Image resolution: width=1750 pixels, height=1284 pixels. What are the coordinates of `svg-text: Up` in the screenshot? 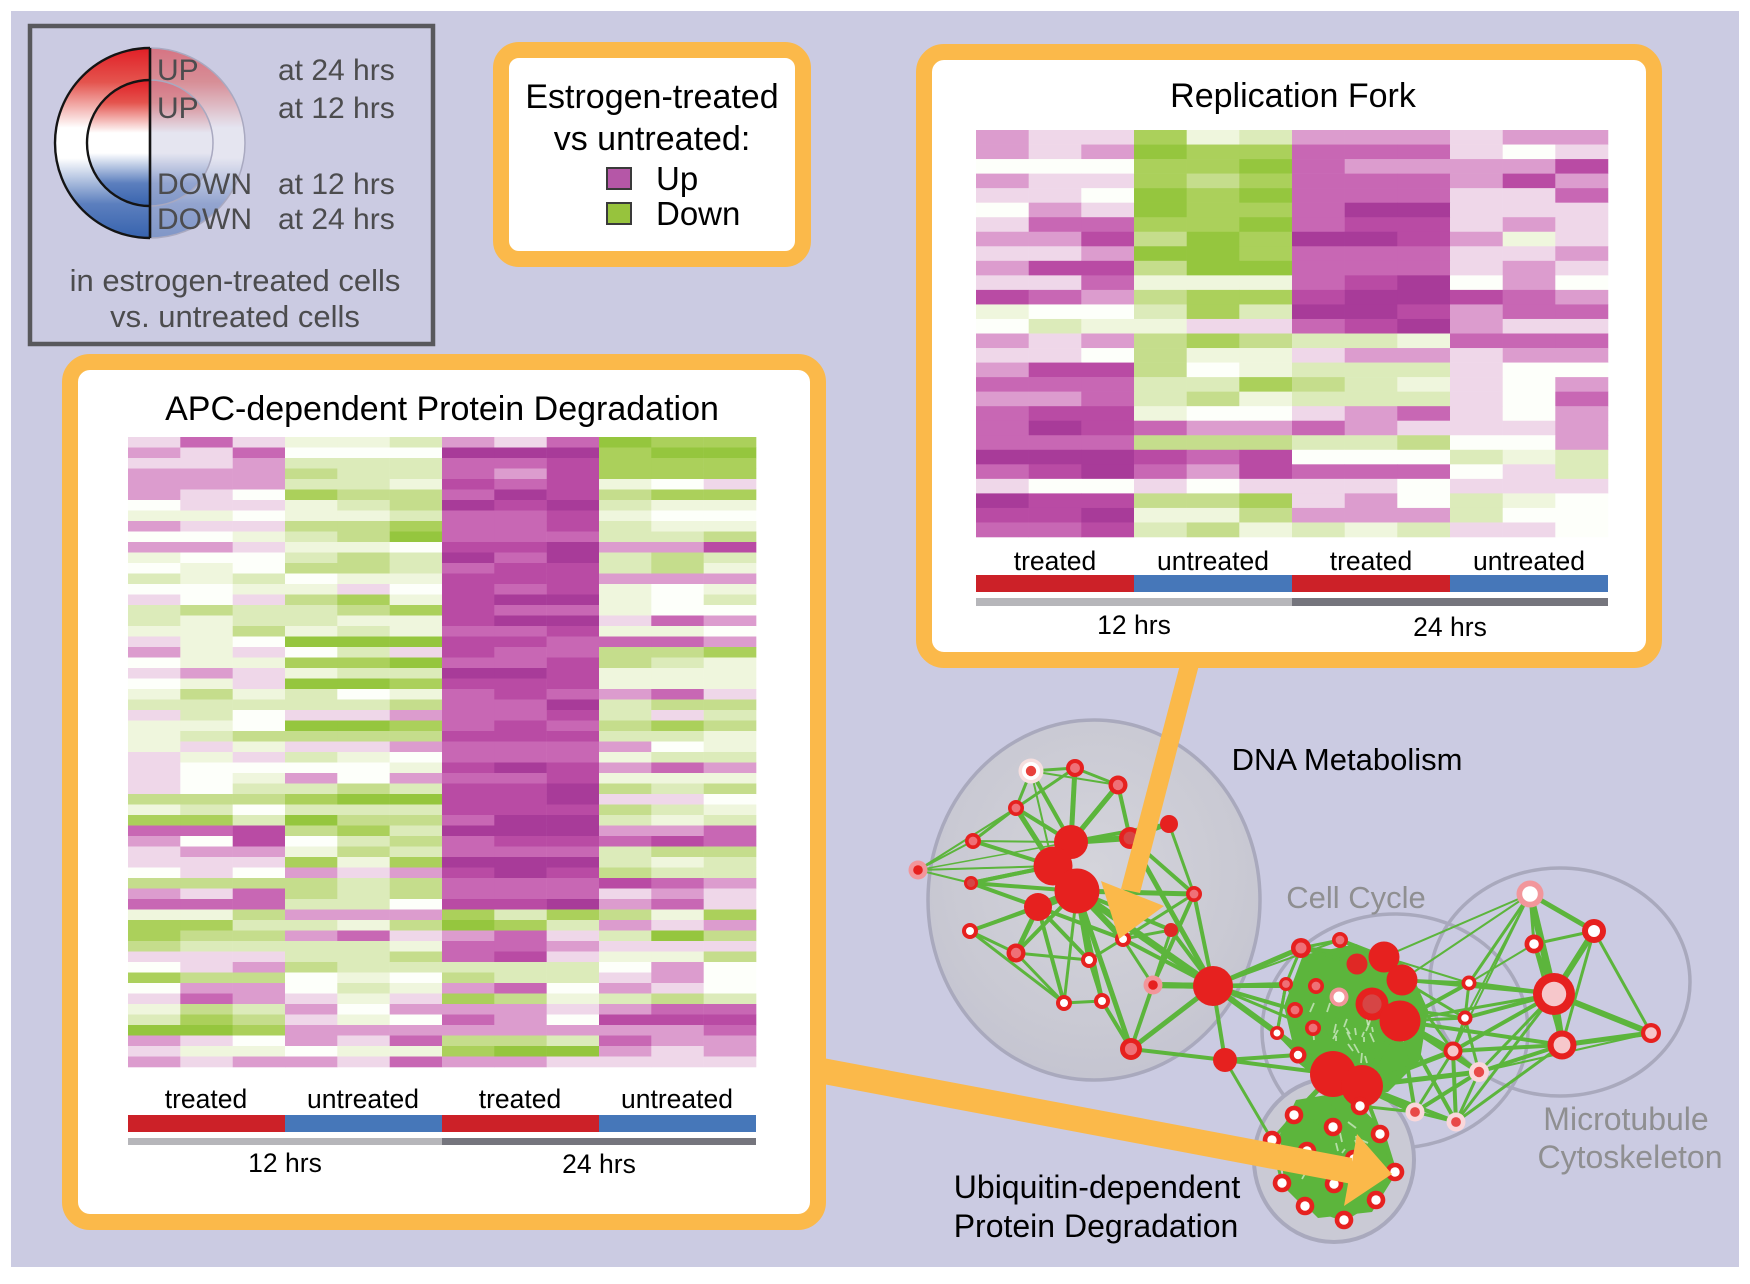 It's located at (677, 178).